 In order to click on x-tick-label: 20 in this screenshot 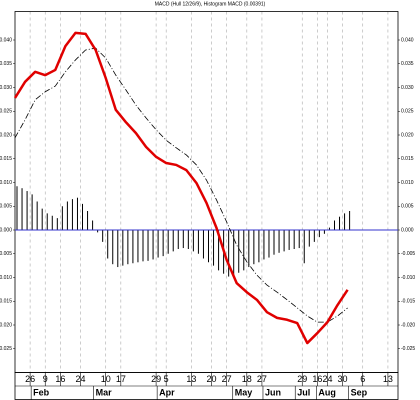, I will do `click(212, 379)`.